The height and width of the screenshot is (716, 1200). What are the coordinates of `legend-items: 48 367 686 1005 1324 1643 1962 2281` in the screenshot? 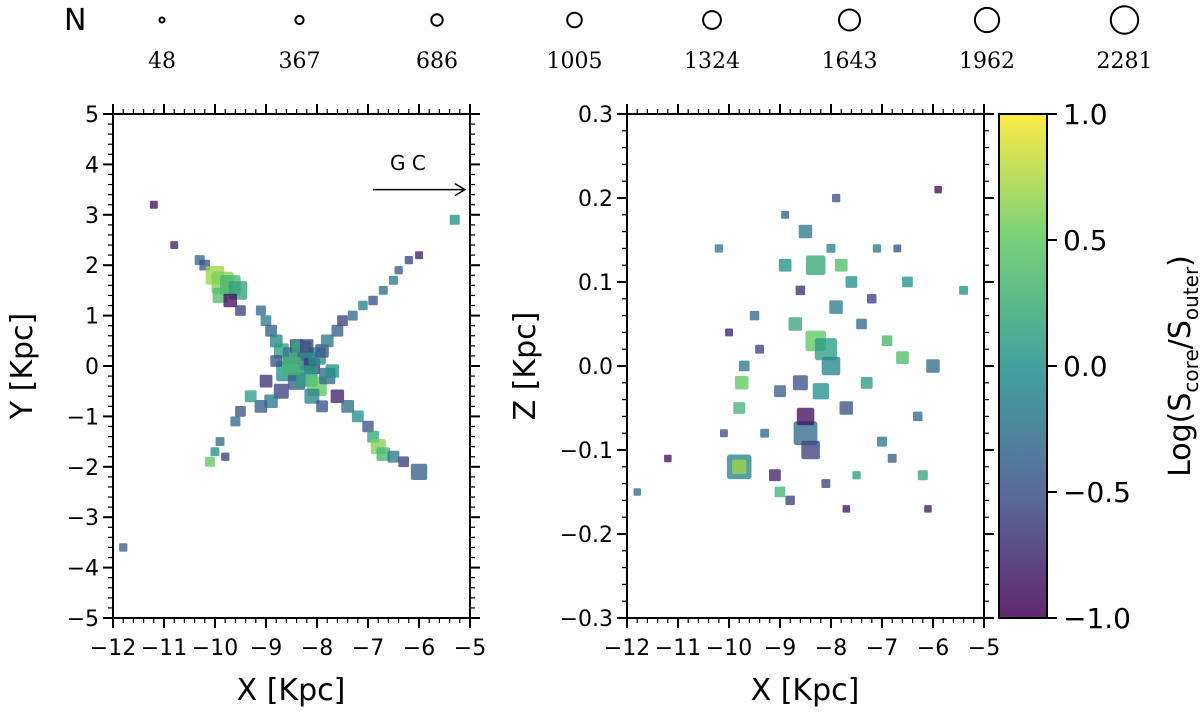 It's located at (650, 39).